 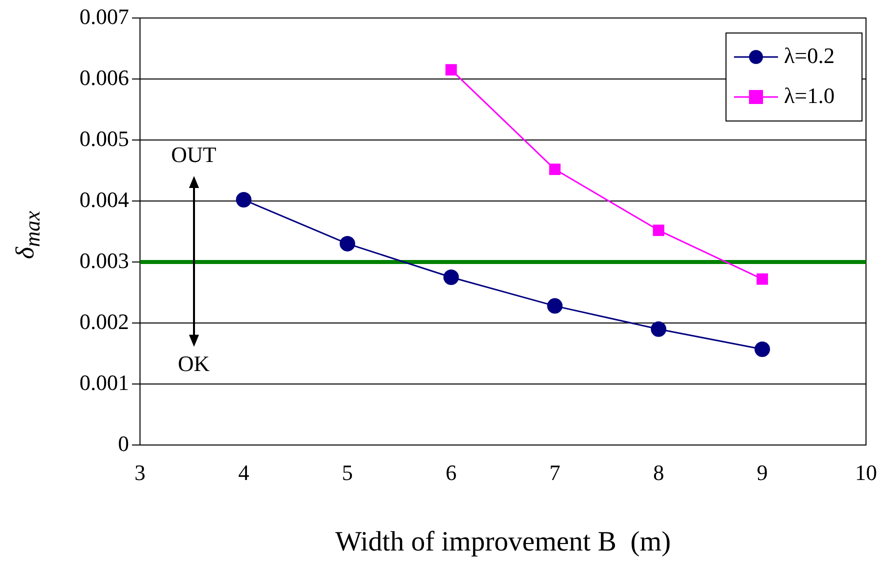 What do you see at coordinates (104, 260) in the screenshot?
I see `y-tick-label: 0.003` at bounding box center [104, 260].